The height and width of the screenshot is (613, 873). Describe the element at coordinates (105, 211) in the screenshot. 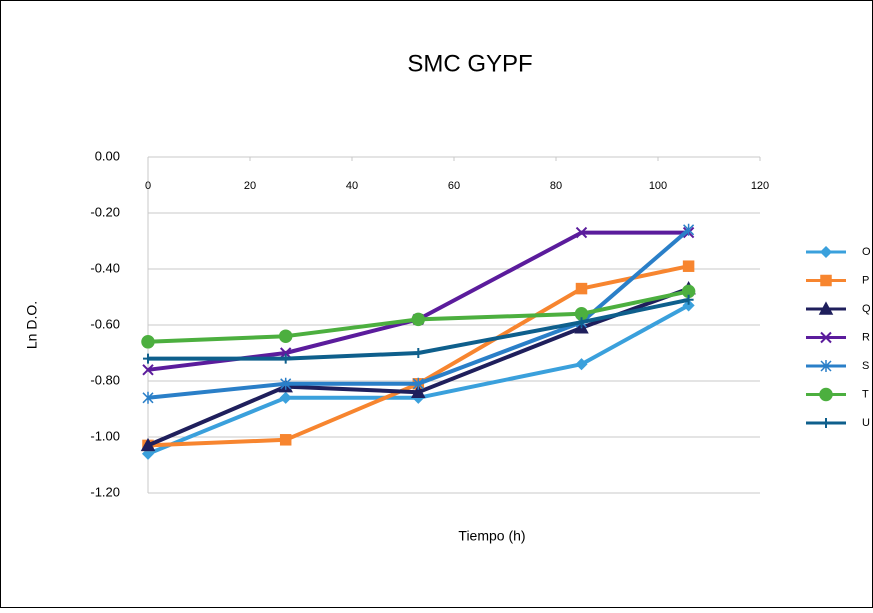

I see `y-tick-label: -0.20` at that location.